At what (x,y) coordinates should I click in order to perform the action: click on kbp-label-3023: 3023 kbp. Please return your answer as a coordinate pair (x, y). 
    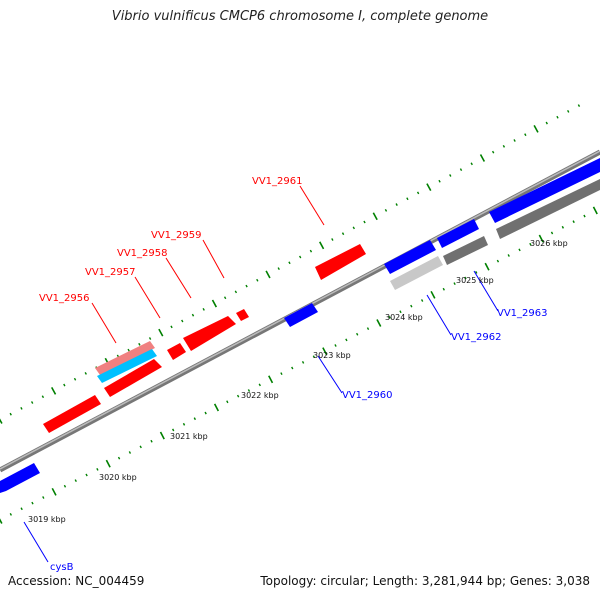
    Looking at the image, I should click on (332, 355).